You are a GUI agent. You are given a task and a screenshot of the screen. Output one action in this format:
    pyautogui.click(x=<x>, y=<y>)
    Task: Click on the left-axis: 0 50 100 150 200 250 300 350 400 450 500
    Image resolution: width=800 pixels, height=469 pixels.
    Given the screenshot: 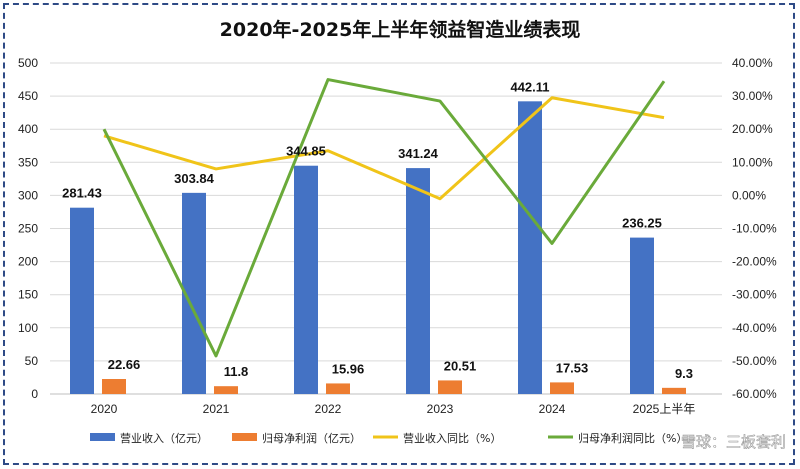 What is the action you would take?
    pyautogui.click(x=28, y=228)
    